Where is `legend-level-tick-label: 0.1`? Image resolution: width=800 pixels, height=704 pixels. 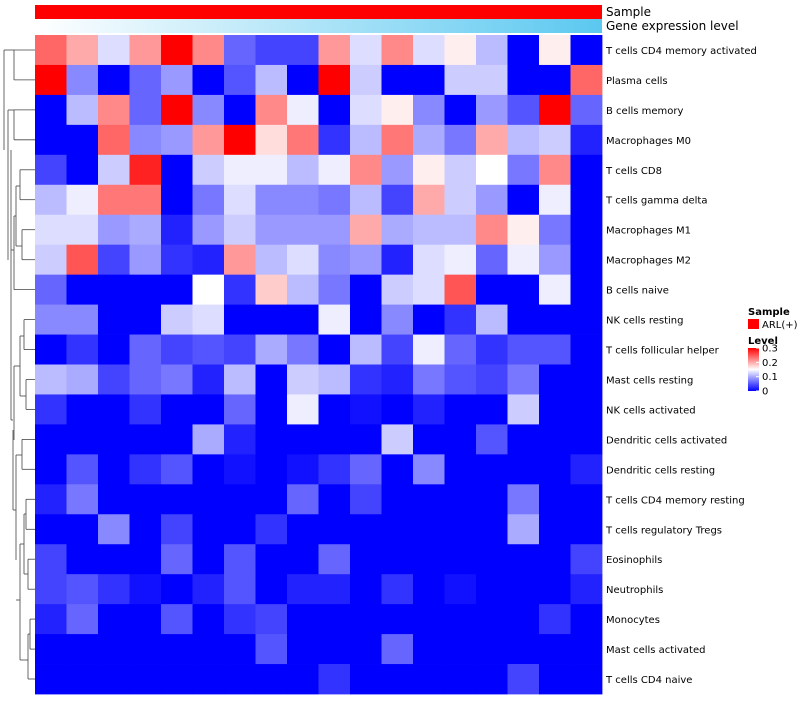
legend-level-tick-label: 0.1 is located at coordinates (770, 377).